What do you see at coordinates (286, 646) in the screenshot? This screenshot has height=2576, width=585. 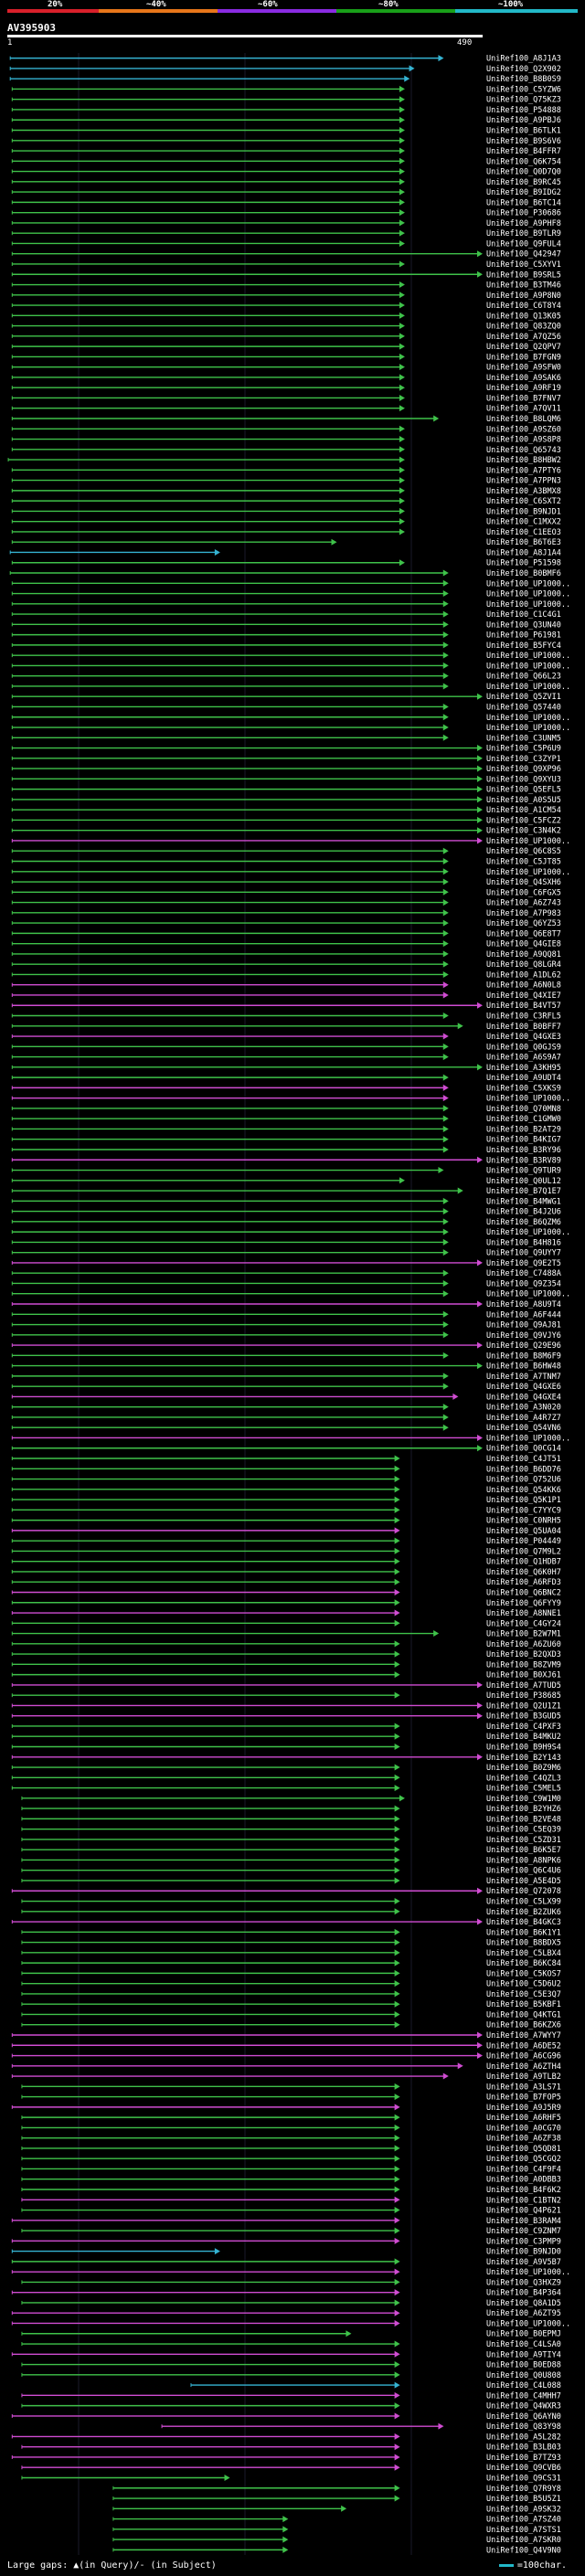 I see `hit-row: UniRef100_B5FYC4` at bounding box center [286, 646].